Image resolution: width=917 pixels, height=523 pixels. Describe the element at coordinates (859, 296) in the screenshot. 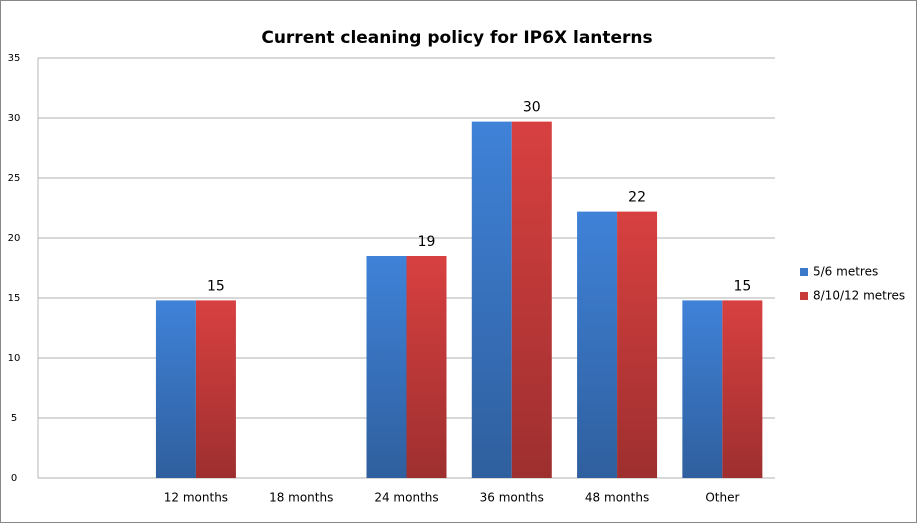

I see `legend-label: 8/10/12 metres` at that location.